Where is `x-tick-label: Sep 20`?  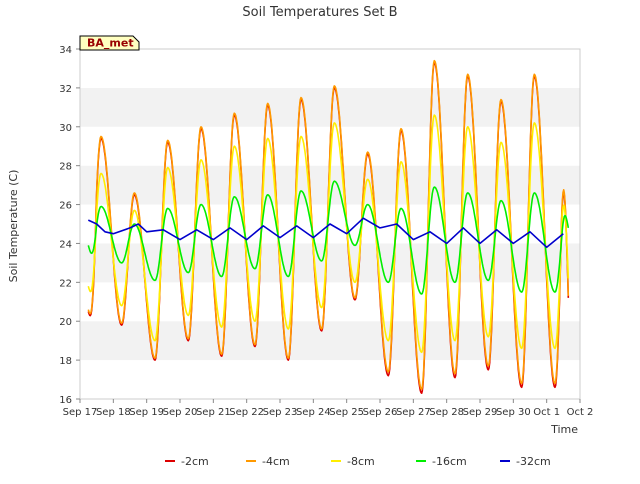
x-tick-label: Sep 20 is located at coordinates (180, 412).